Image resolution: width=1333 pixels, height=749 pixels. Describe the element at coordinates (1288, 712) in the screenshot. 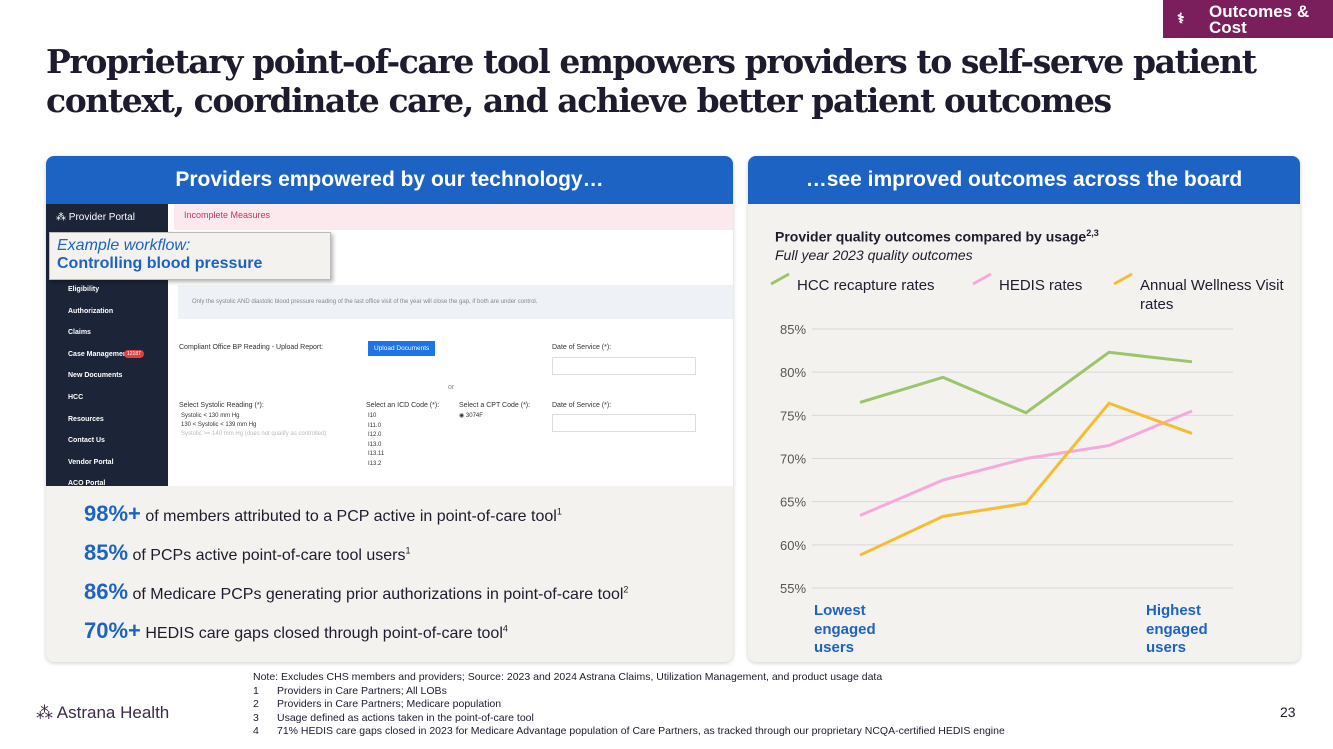

I see `page-number: 23` at that location.